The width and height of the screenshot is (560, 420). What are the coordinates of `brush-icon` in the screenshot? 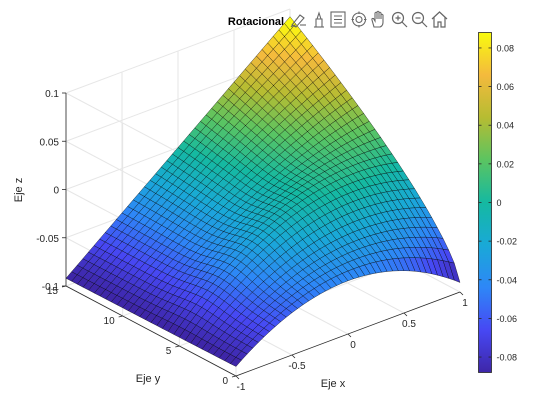 It's located at (298, 21).